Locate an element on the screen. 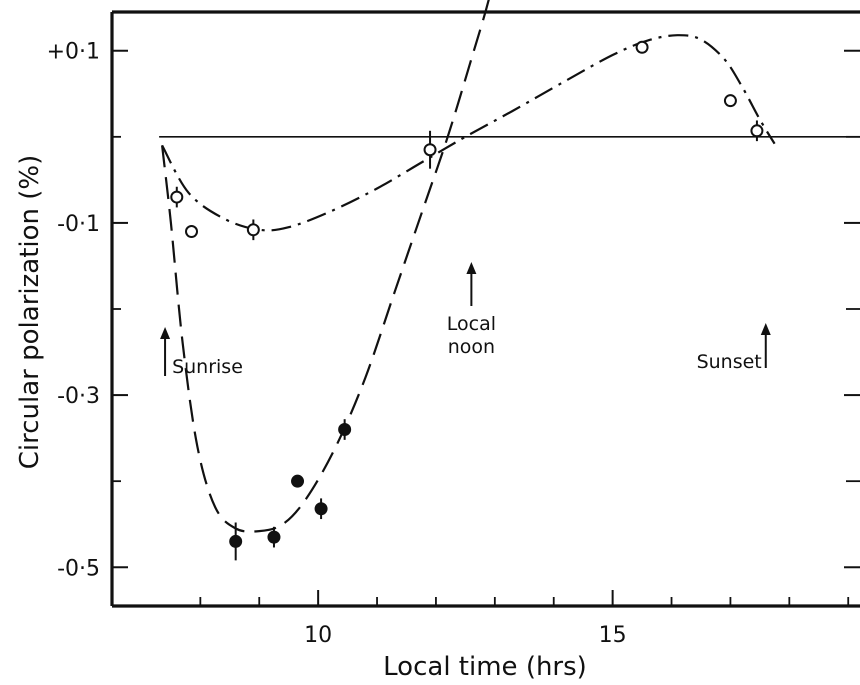  noon-arrow-head is located at coordinates (471, 268).